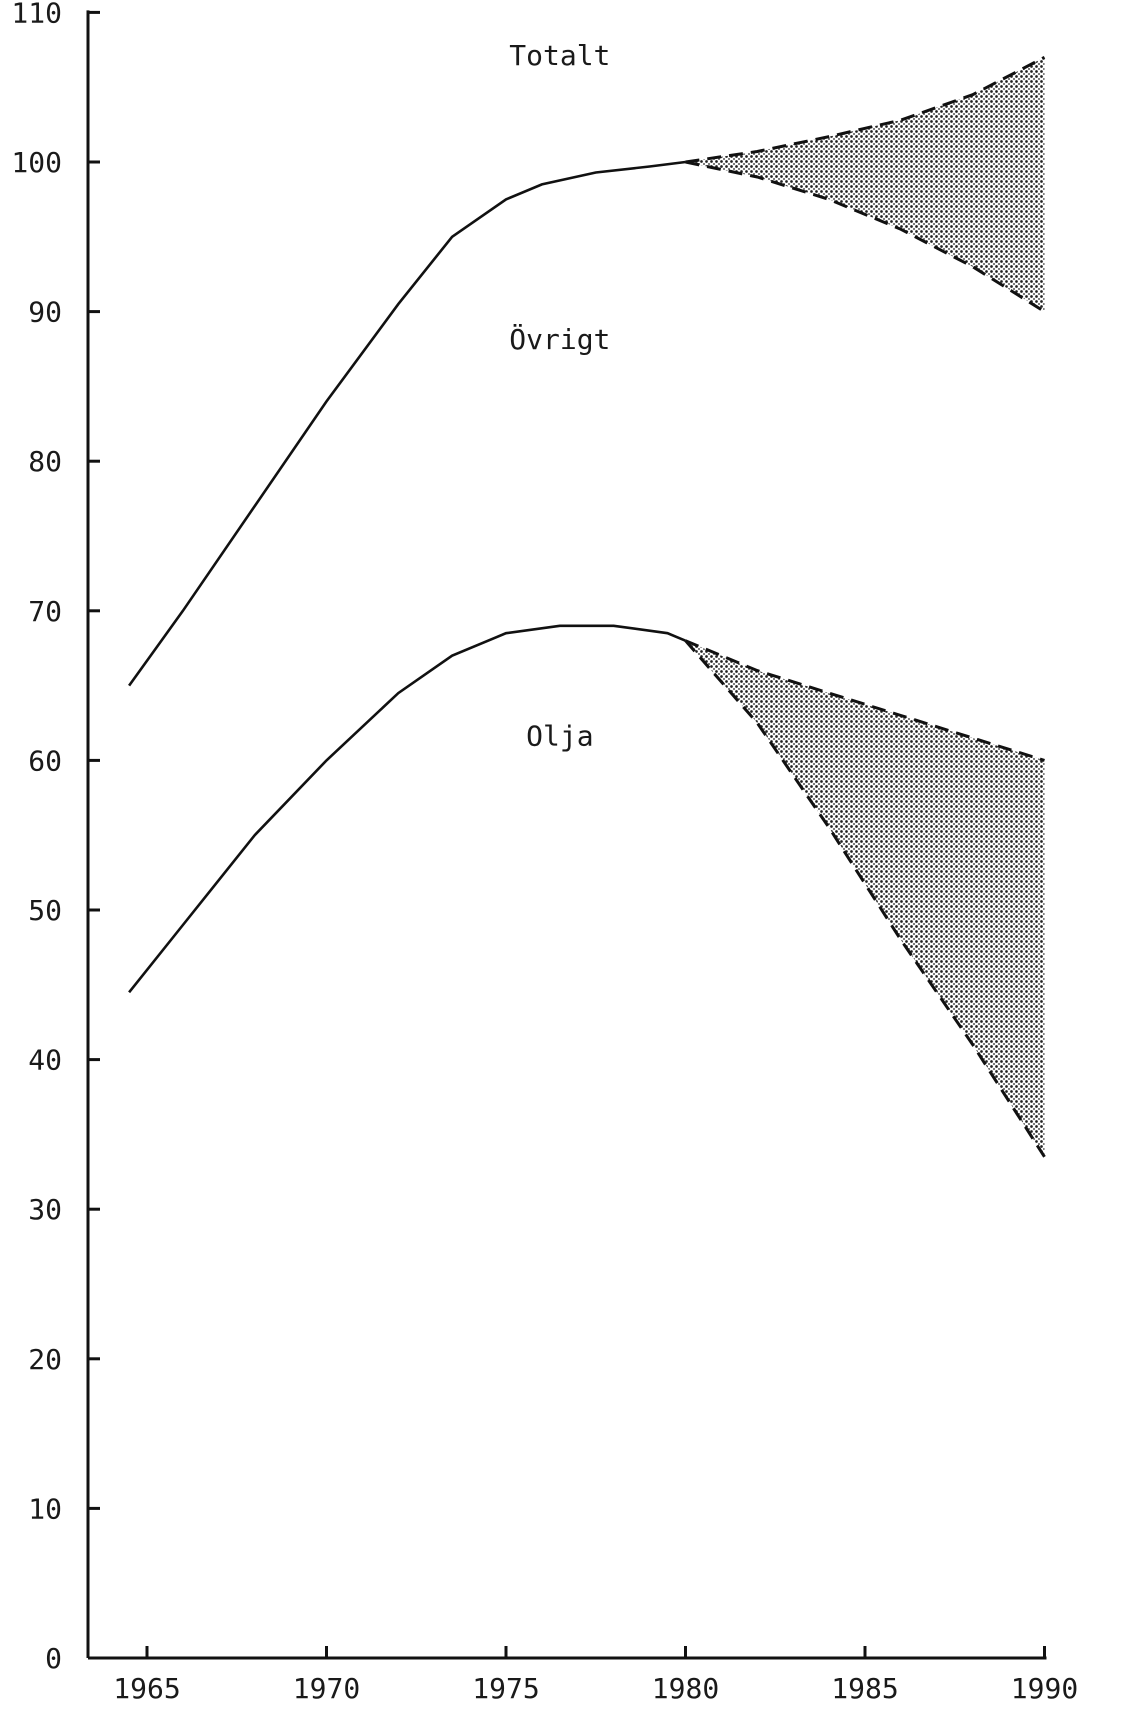 The height and width of the screenshot is (1709, 1139). I want to click on y-tick-label: 50, so click(45, 910).